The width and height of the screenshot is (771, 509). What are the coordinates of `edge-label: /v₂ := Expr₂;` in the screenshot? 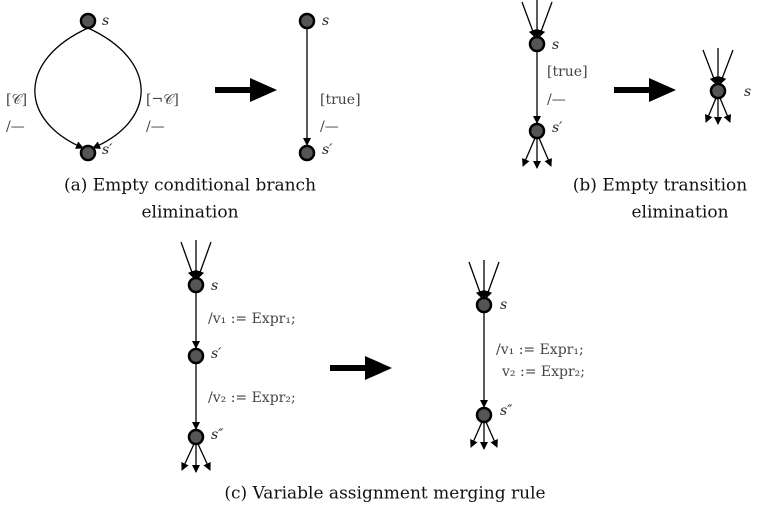 It's located at (252, 398).